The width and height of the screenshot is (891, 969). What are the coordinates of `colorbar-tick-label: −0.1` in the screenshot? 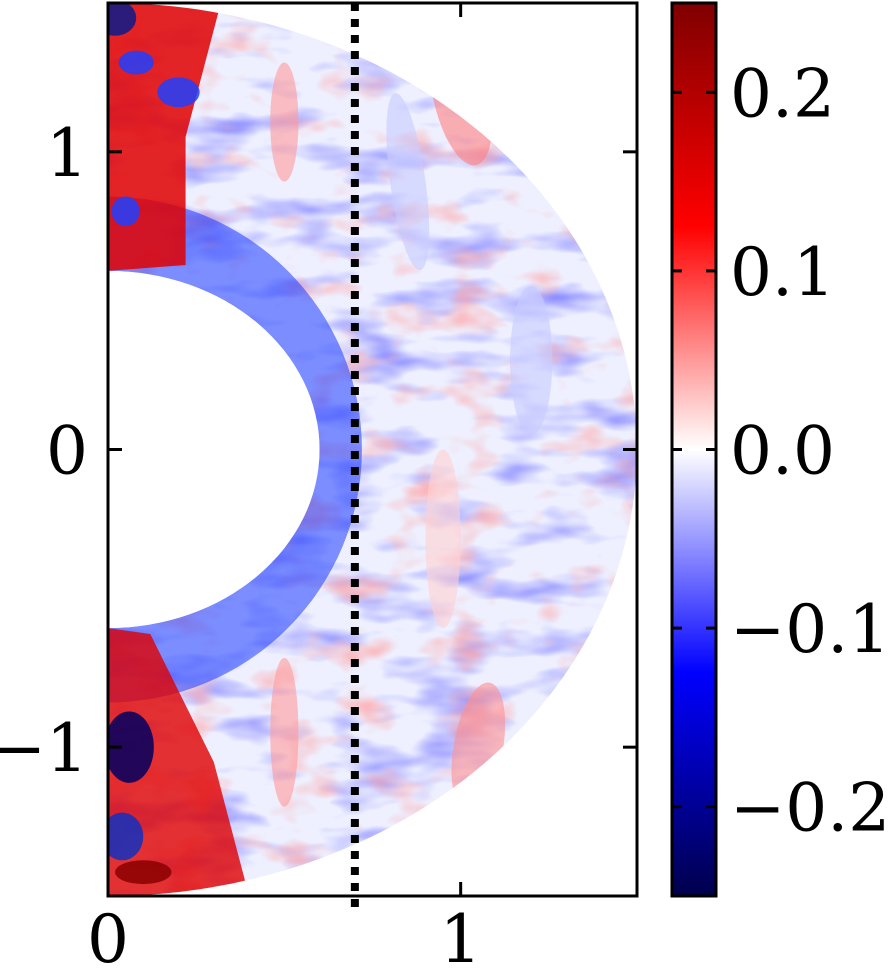 It's located at (810, 629).